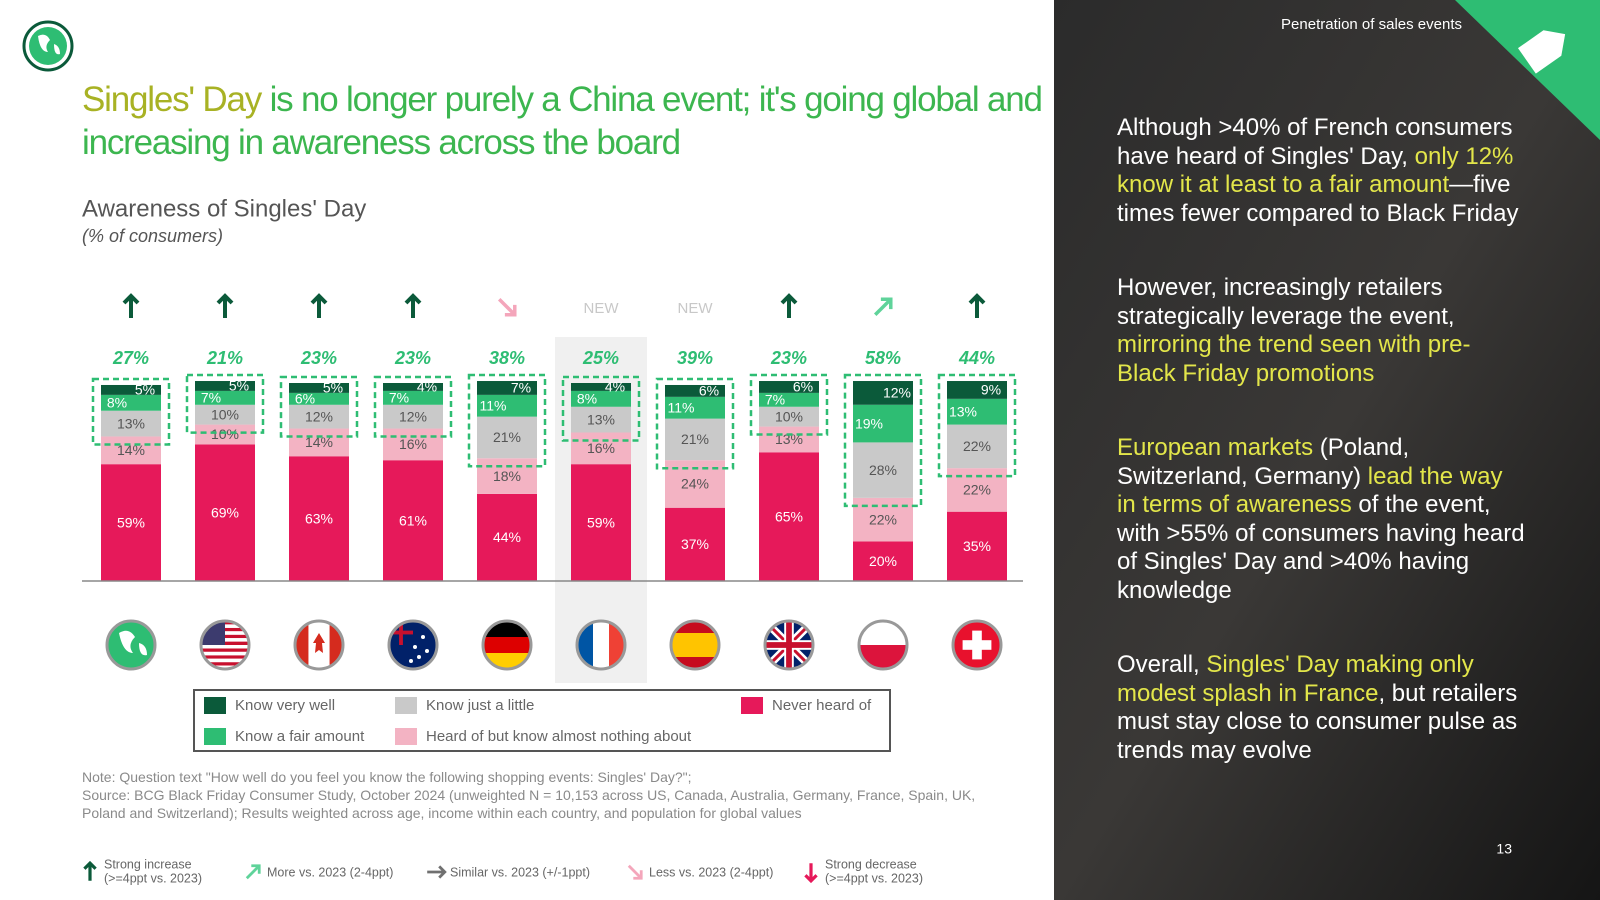 Image resolution: width=1600 pixels, height=900 pixels. I want to click on logo-land, so click(49, 44).